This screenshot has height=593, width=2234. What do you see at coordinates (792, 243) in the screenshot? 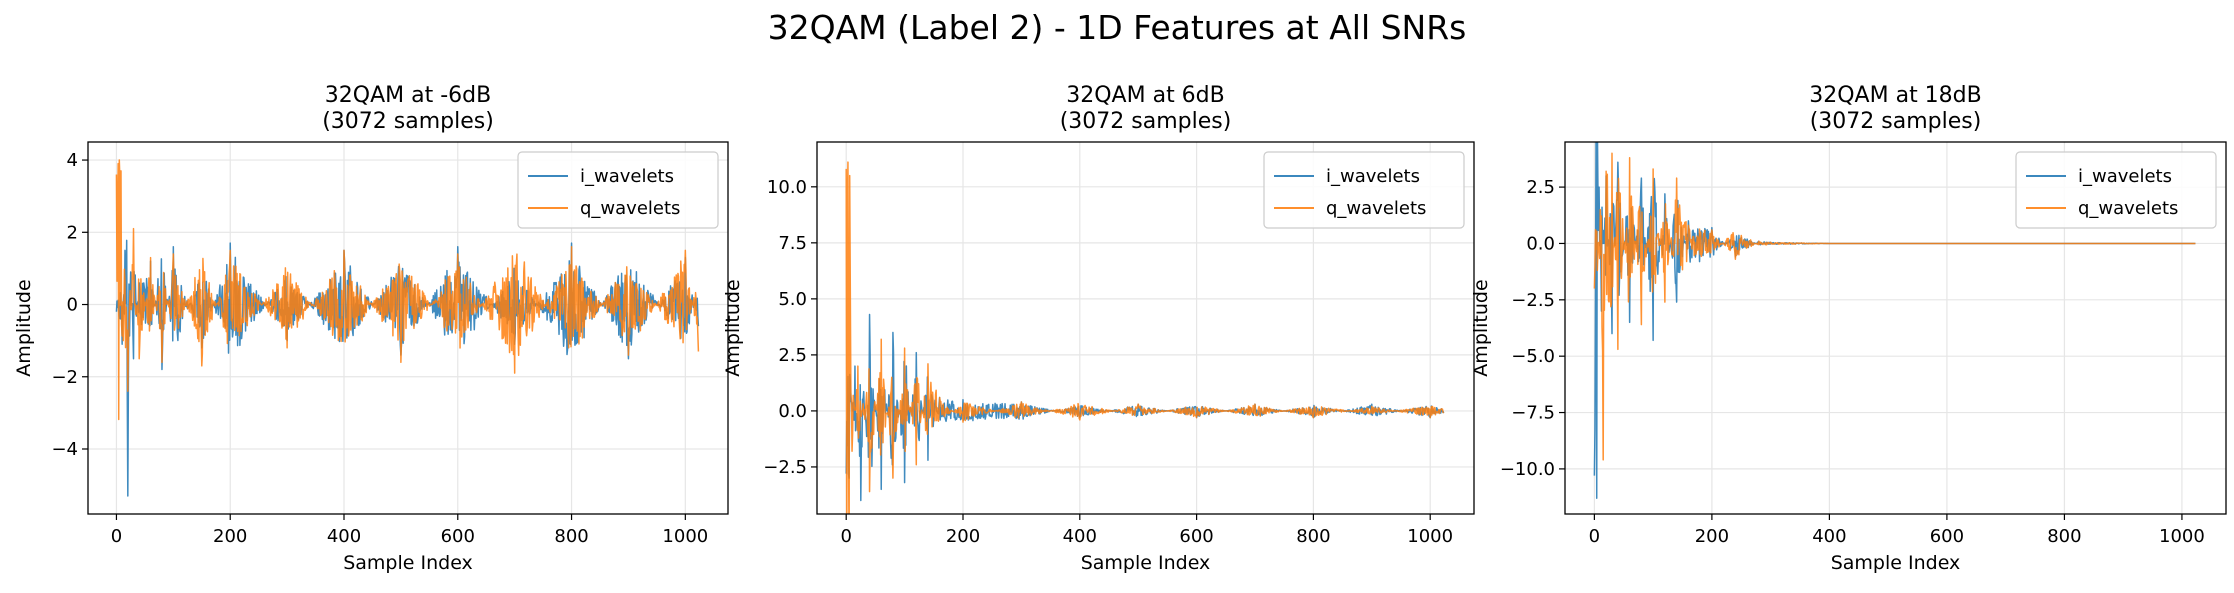
I see `y-tick-label: 7.5` at bounding box center [792, 243].